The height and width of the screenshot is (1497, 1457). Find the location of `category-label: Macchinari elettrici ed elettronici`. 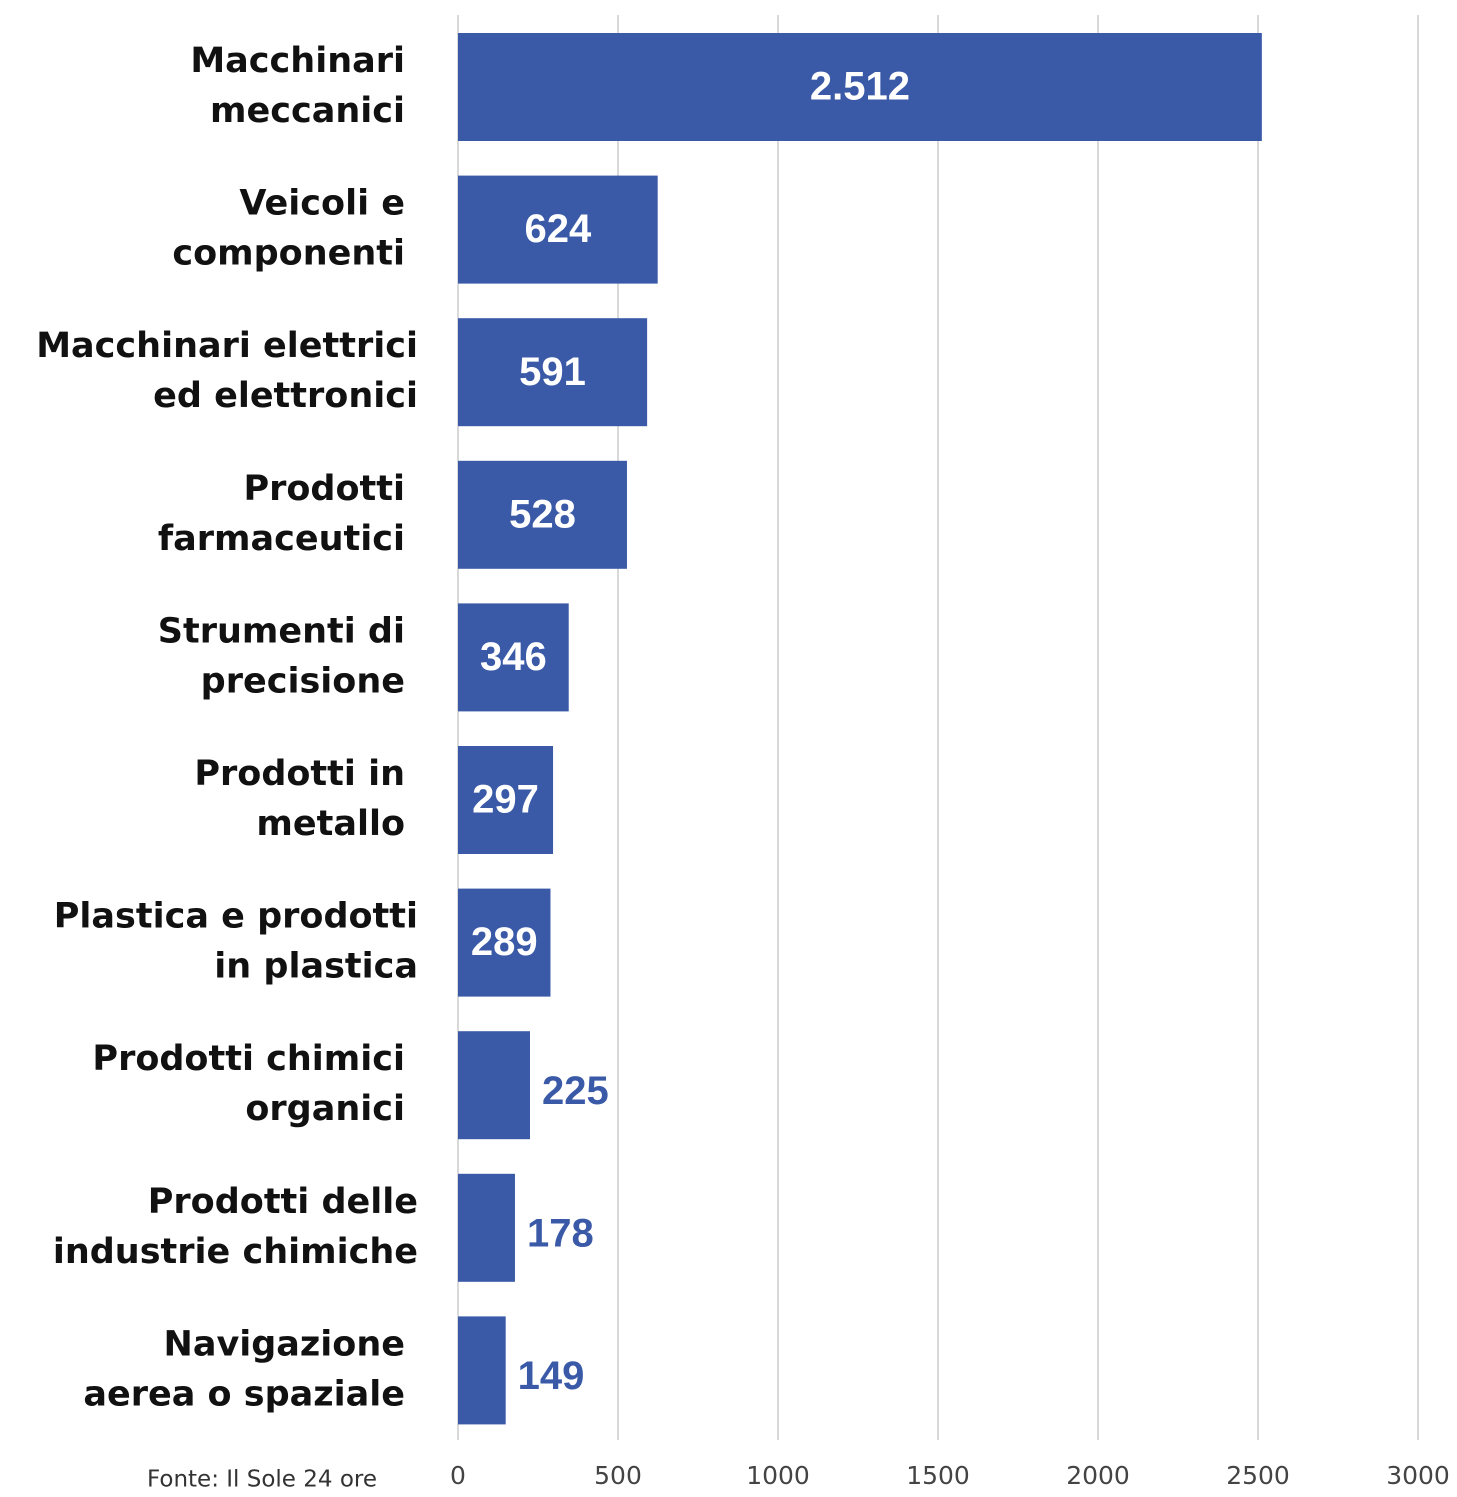

category-label: Macchinari elettrici ed elettronici is located at coordinates (227, 371).